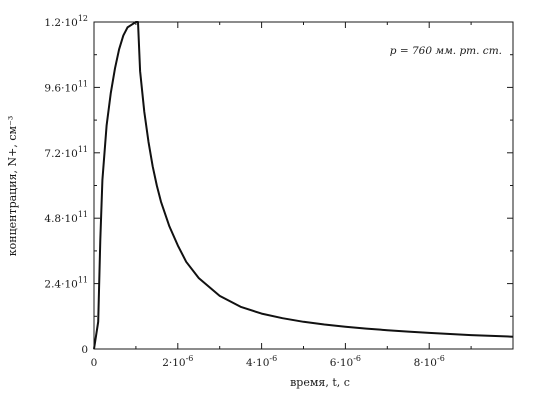 The height and width of the screenshot is (400, 547). I want to click on y-tick-label: 7.2·10¹¹, so click(66, 152).